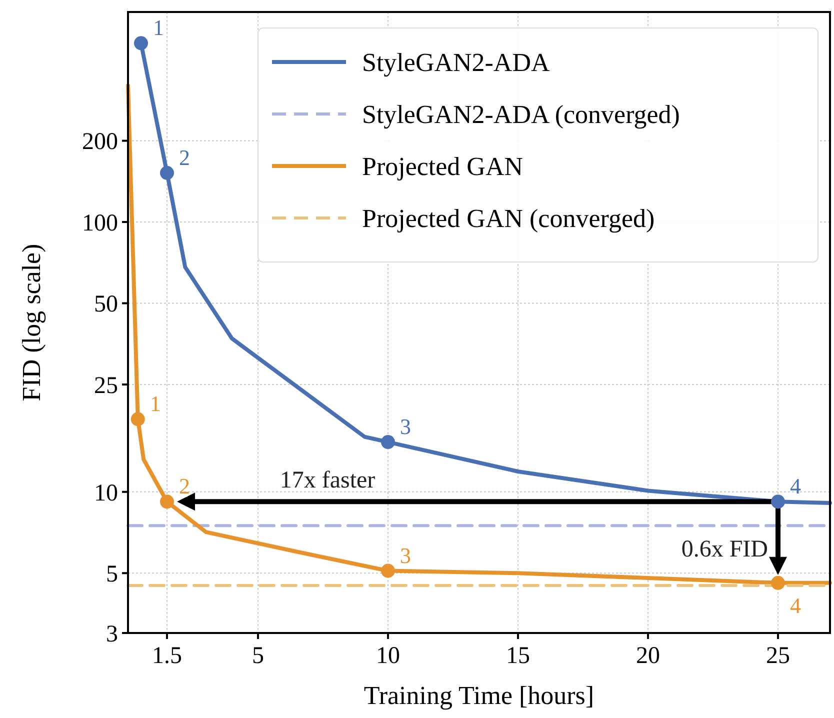  What do you see at coordinates (518, 656) in the screenshot?
I see `x-tick-label: 15` at bounding box center [518, 656].